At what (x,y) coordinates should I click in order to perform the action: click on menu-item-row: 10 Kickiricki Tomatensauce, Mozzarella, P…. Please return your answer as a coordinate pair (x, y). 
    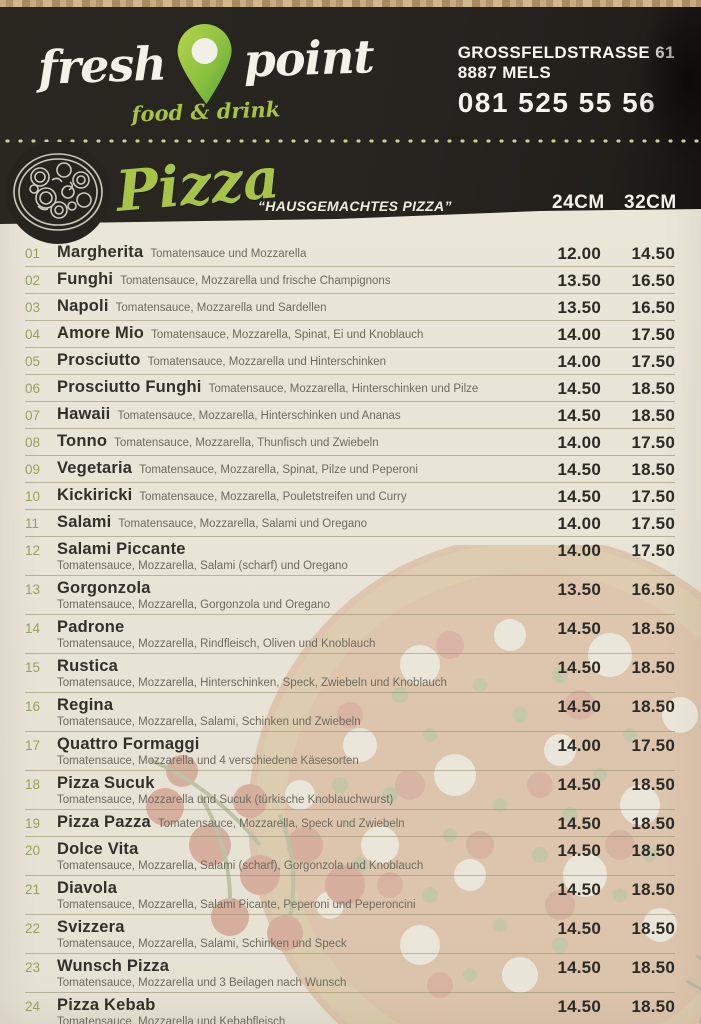
    Looking at the image, I should click on (350, 496).